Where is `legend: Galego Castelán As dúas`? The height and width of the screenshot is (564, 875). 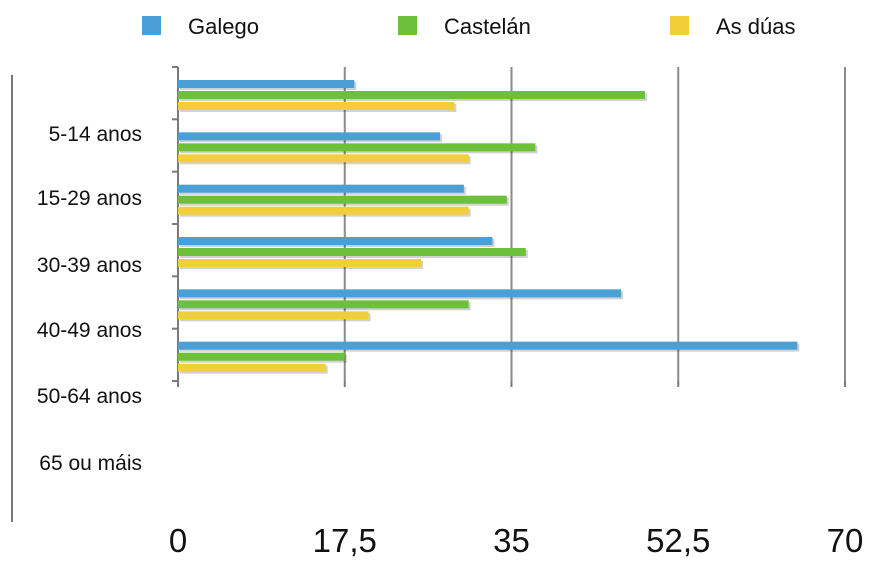
legend: Galego Castelán As dúas is located at coordinates (469, 26).